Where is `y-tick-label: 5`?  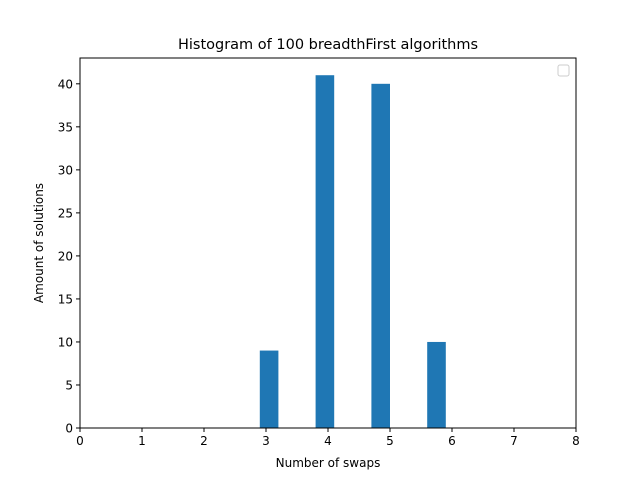 y-tick-label: 5 is located at coordinates (69, 385).